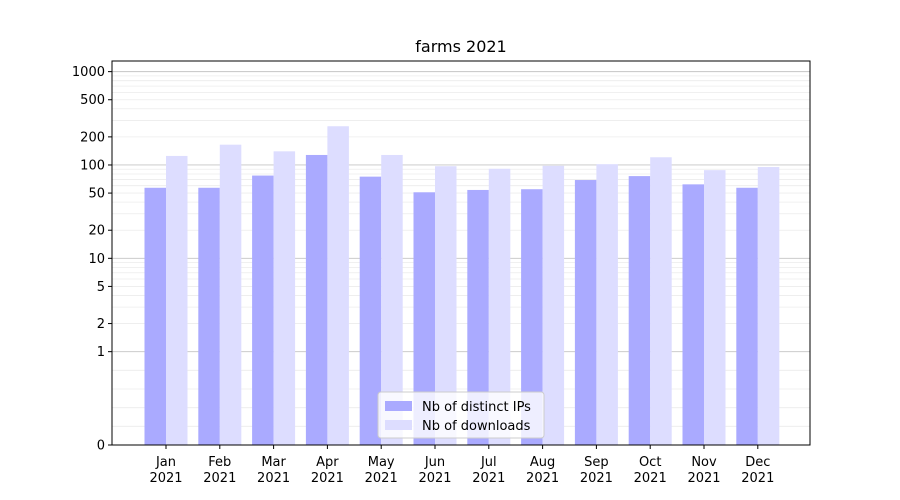 Image resolution: width=900 pixels, height=500 pixels. I want to click on y-tick-label: 2, so click(101, 324).